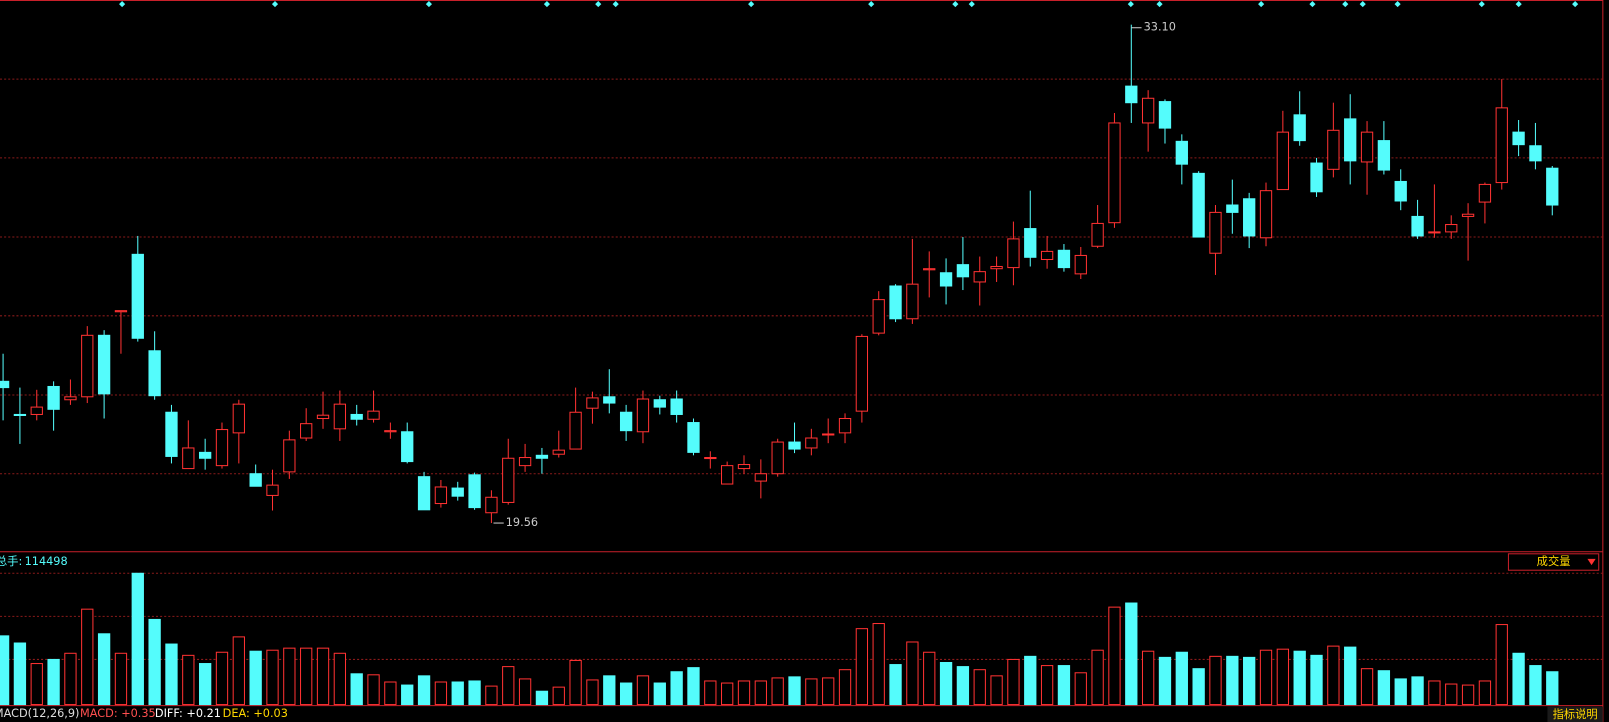 The image size is (1609, 722). I want to click on menu-box, so click(1553, 562).